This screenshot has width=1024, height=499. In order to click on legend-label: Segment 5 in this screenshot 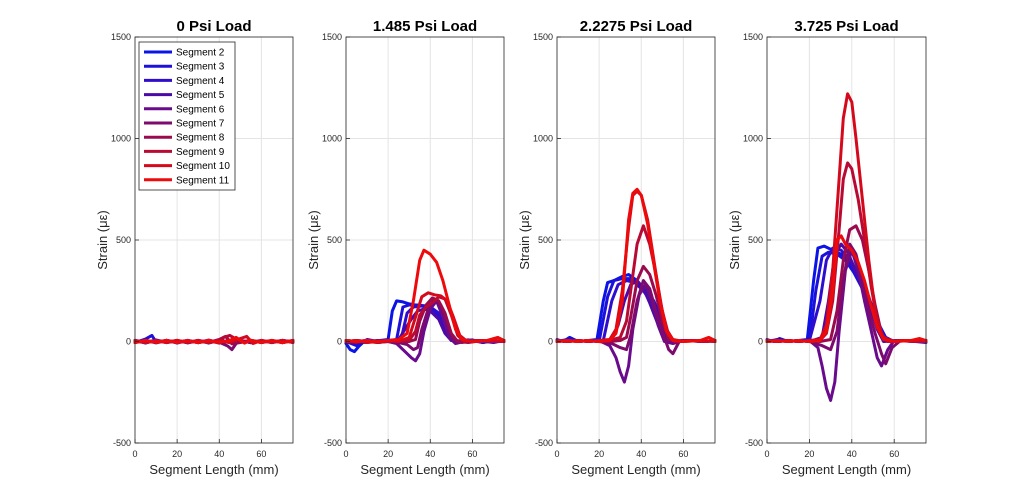, I will do `click(200, 95)`.